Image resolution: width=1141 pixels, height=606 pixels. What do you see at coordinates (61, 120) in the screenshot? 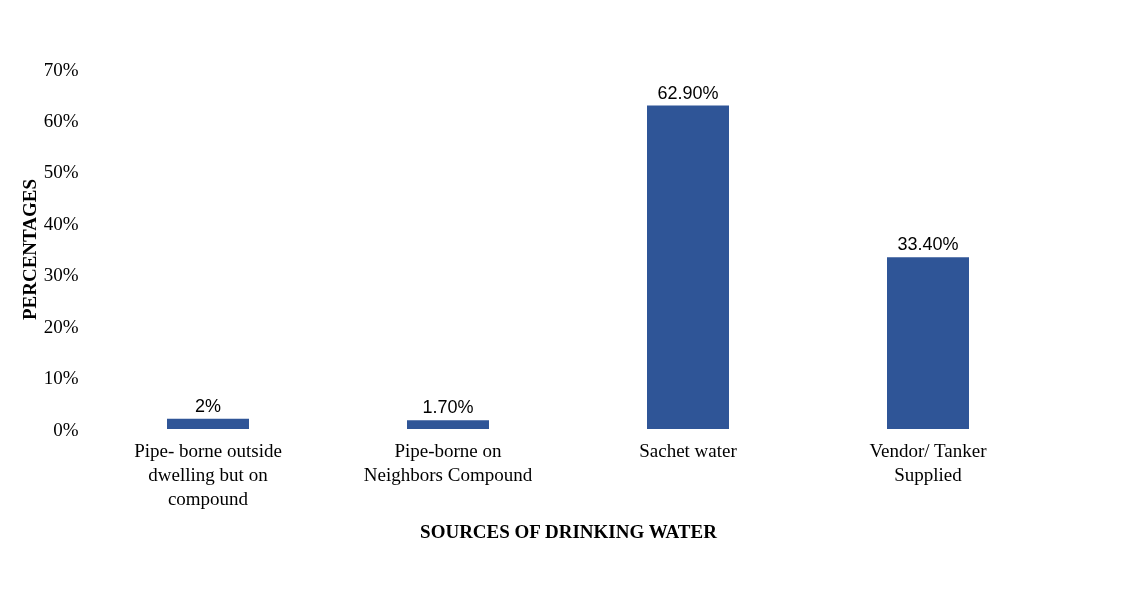
I see `y-tick-label: 60%` at bounding box center [61, 120].